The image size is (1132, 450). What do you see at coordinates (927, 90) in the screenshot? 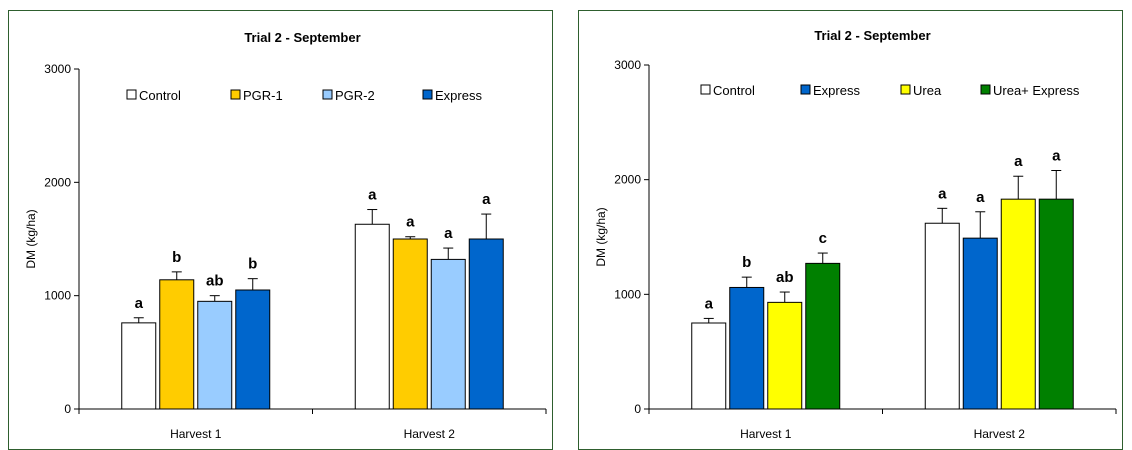
I see `legend-label: Urea` at bounding box center [927, 90].